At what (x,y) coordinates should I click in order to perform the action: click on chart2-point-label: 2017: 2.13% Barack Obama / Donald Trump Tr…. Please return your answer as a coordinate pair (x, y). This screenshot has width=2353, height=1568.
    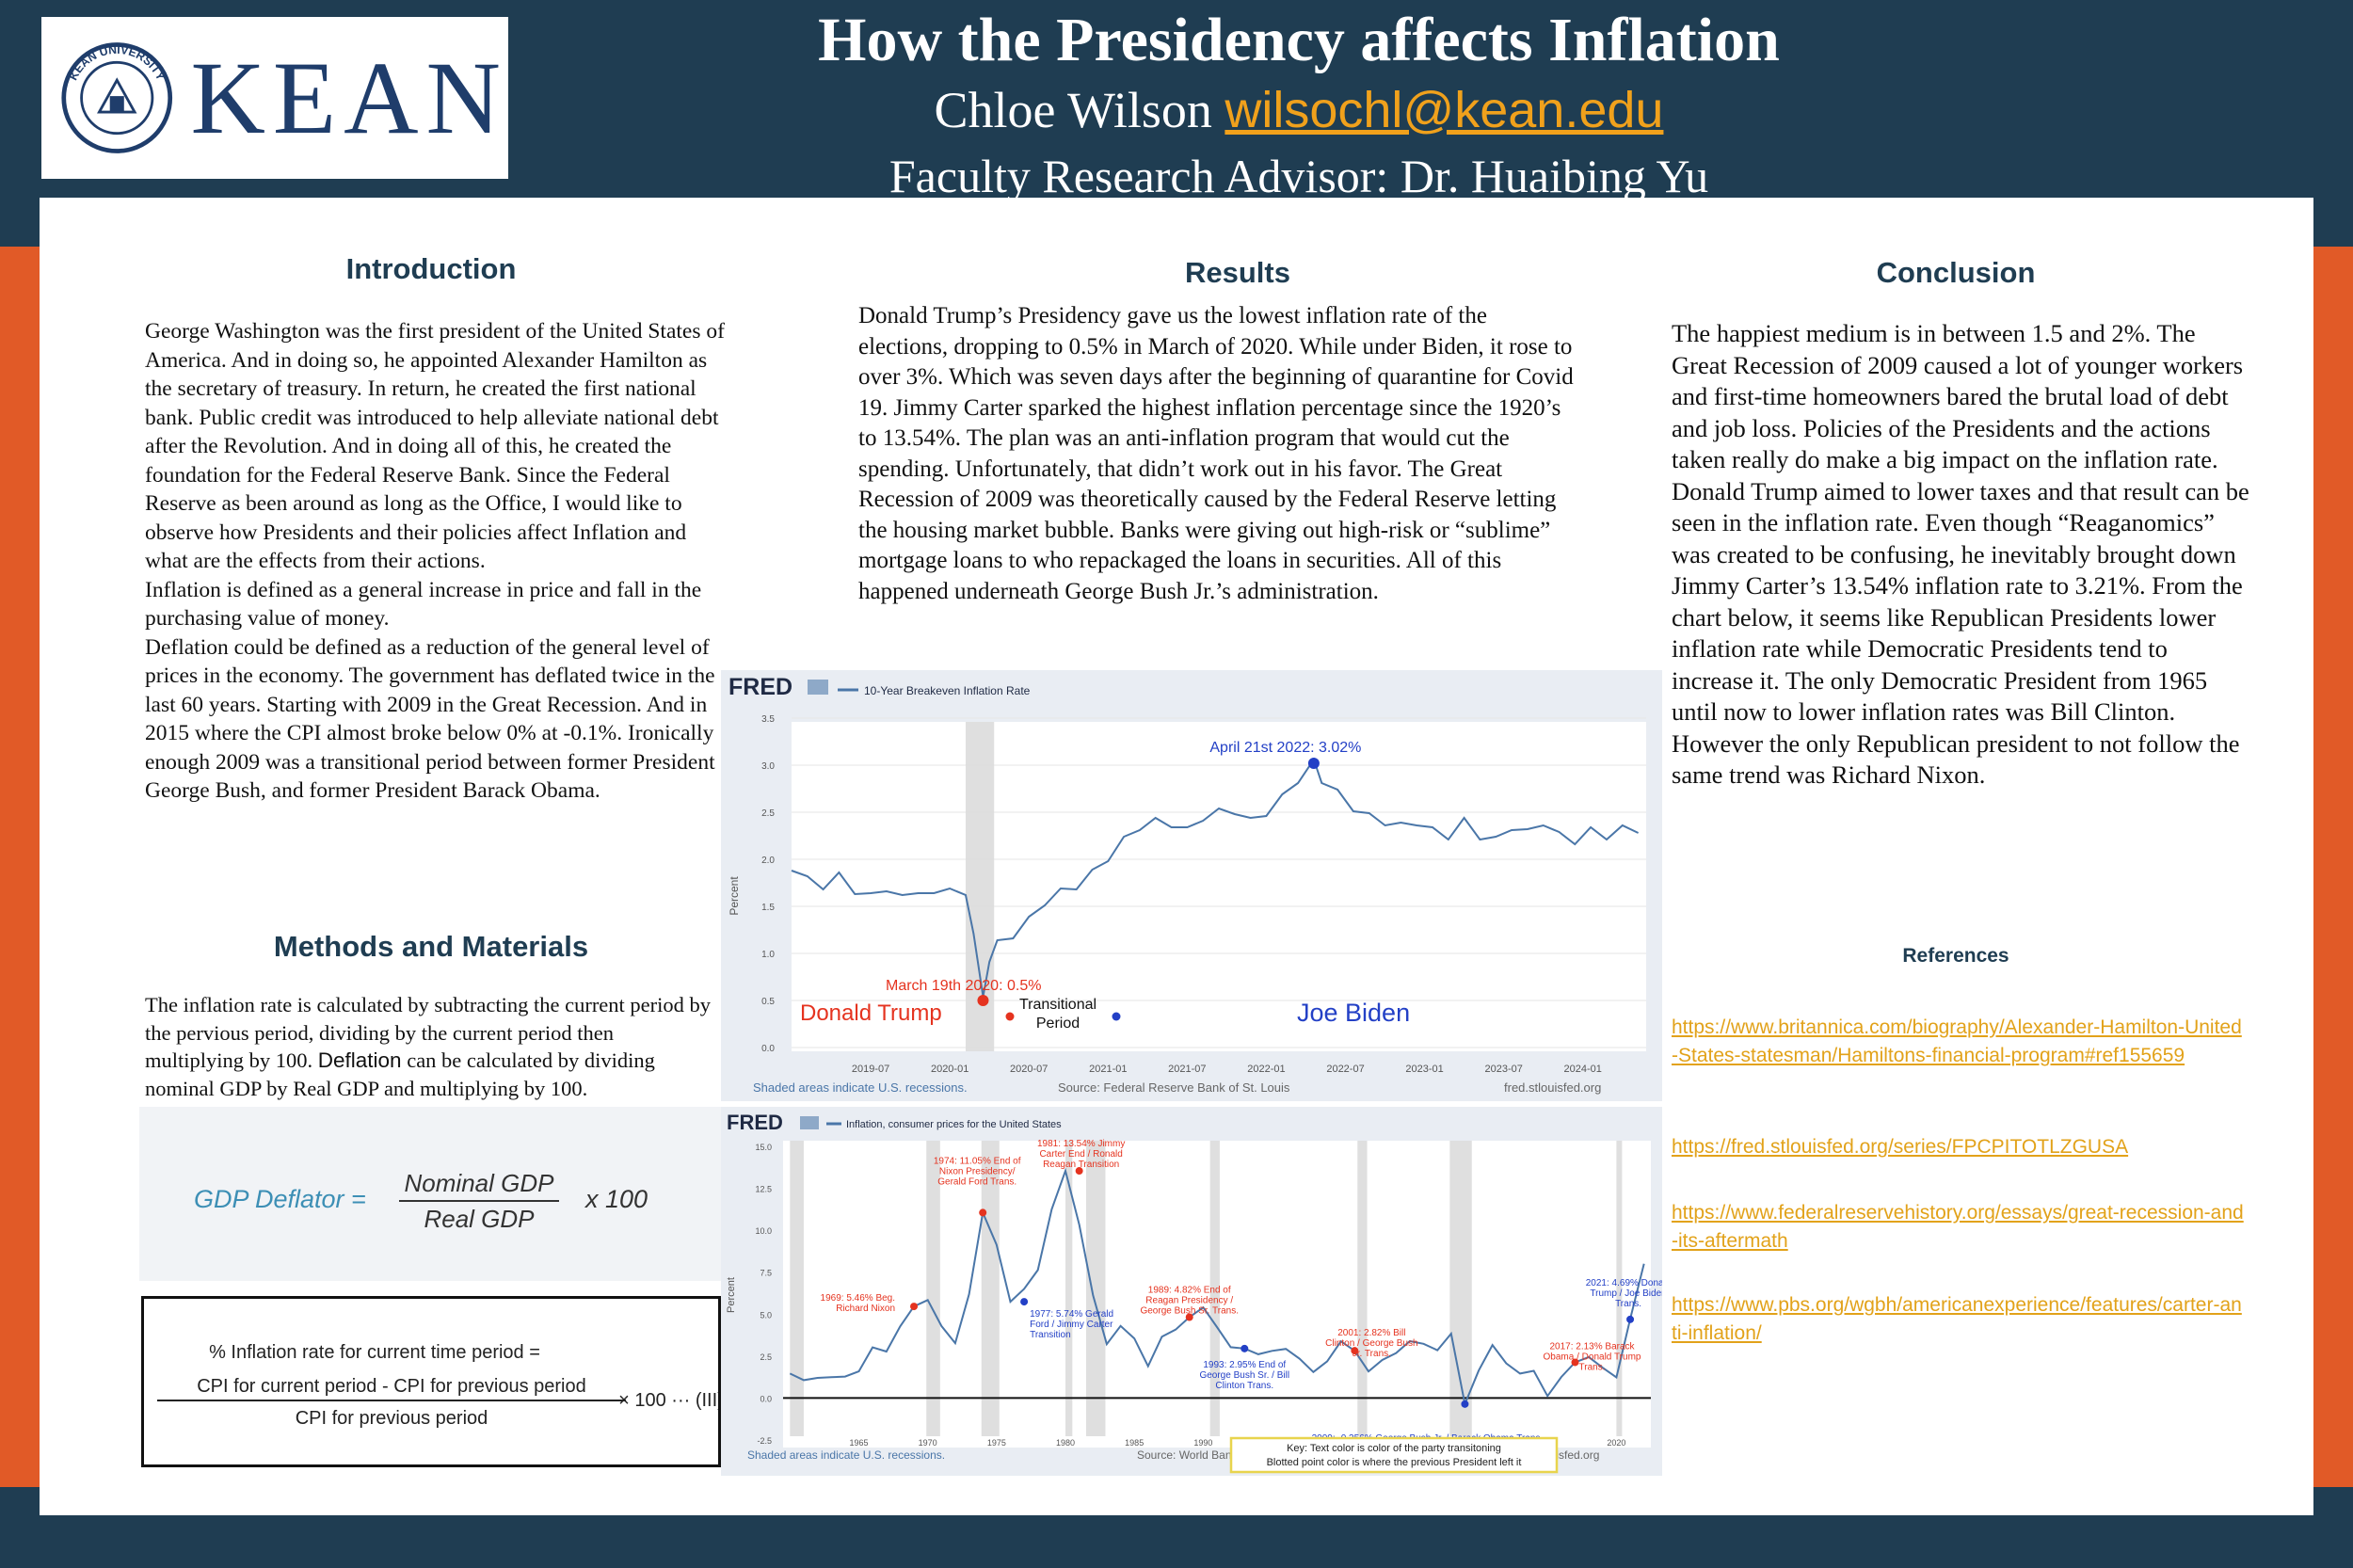
    Looking at the image, I should click on (1593, 1356).